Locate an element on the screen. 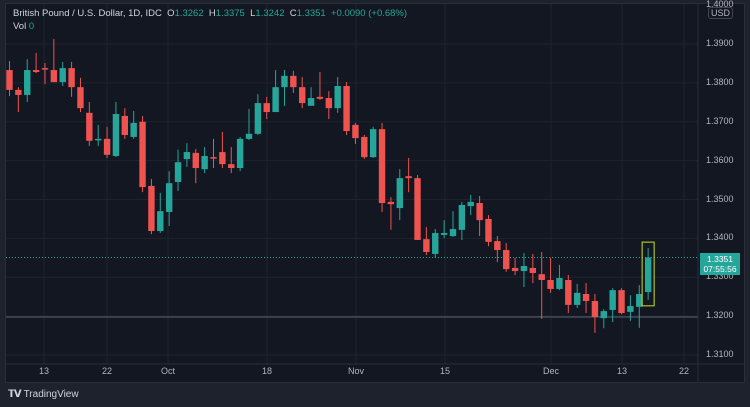 The image size is (750, 407). volume-legend: Vol 0 is located at coordinates (23, 26).